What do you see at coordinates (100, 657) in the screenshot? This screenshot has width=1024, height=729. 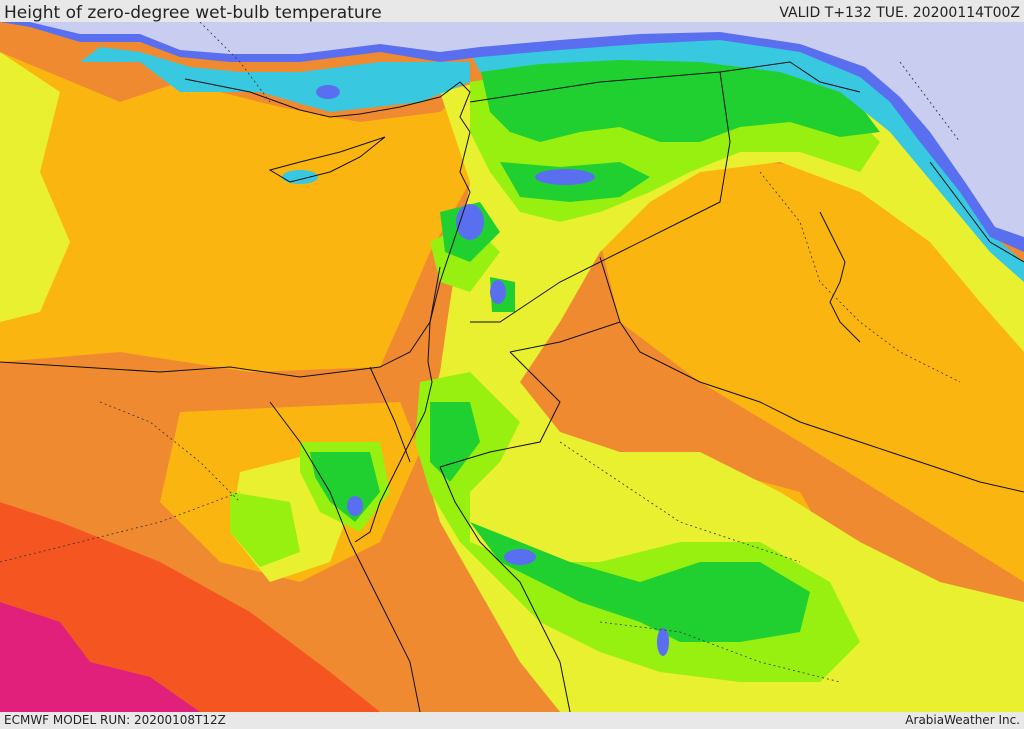 I see `magenta-zone` at bounding box center [100, 657].